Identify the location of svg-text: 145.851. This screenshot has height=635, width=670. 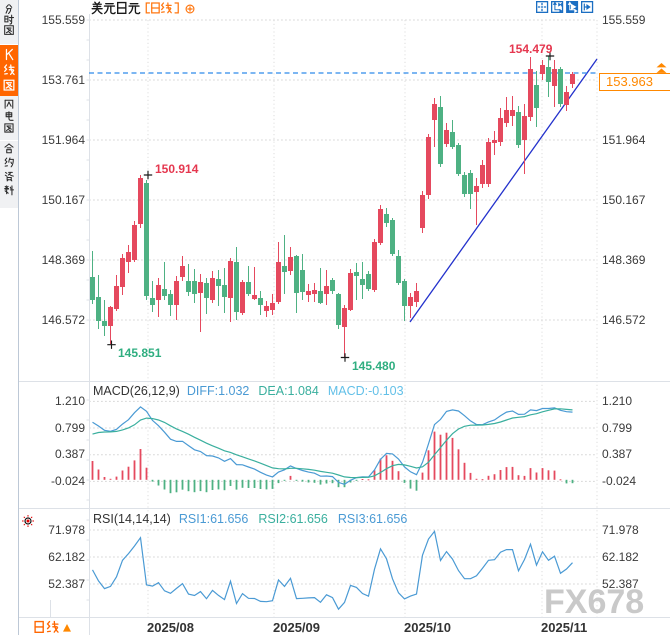
(140, 353).